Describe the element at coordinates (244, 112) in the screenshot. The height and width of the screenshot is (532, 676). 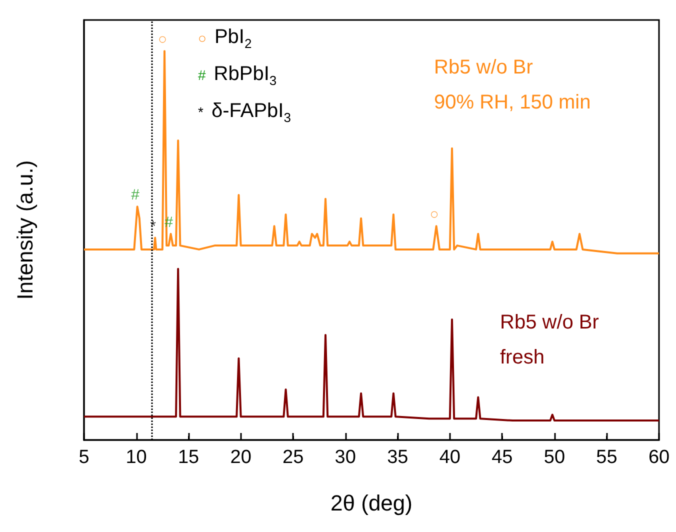
I see `annotation: * δ-FAPbI$_{3}$` at that location.